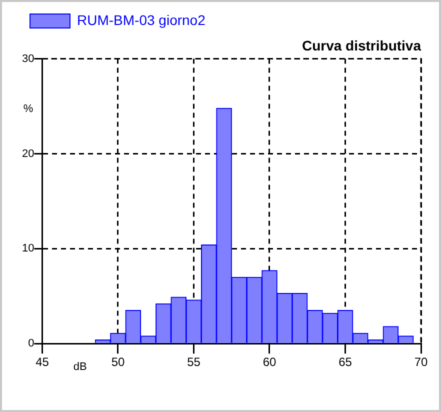  What do you see at coordinates (421, 362) in the screenshot?
I see `x-tick-label: 70` at bounding box center [421, 362].